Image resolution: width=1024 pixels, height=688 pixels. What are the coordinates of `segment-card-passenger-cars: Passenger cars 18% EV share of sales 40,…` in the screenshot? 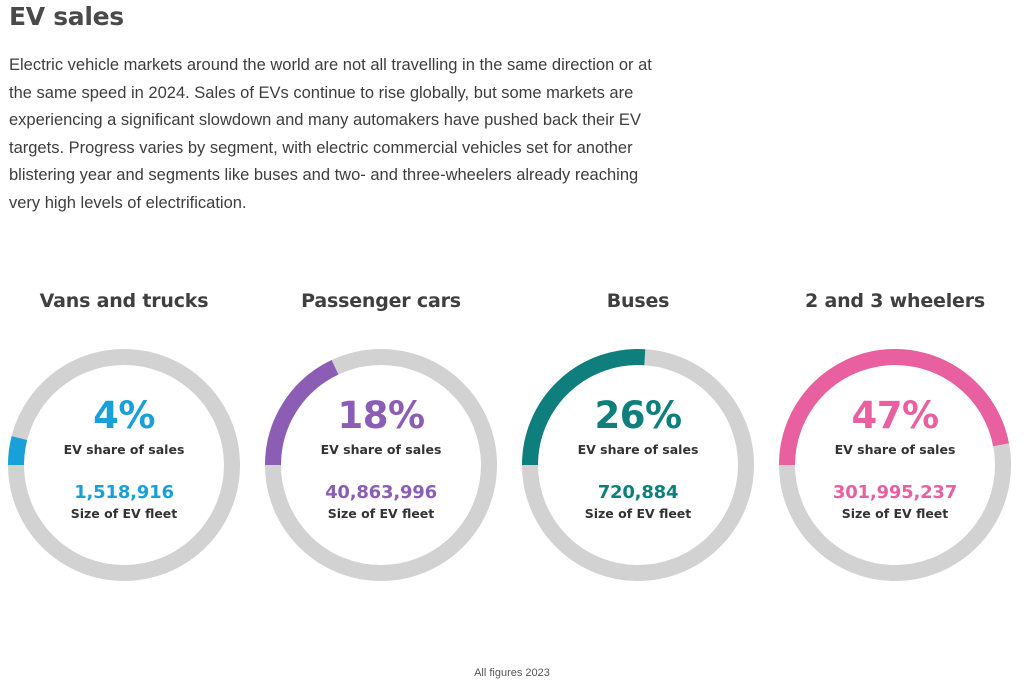 It's located at (381, 436).